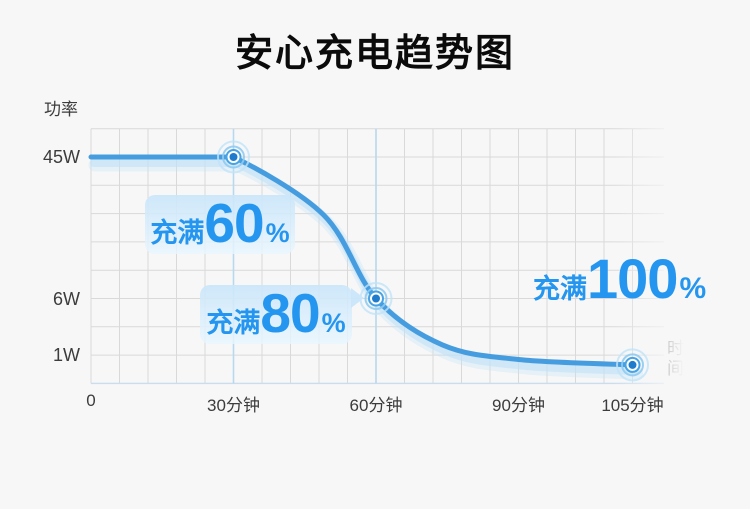 This screenshot has width=750, height=509. I want to click on annotation-charged-100: 充满 100 %, so click(620, 278).